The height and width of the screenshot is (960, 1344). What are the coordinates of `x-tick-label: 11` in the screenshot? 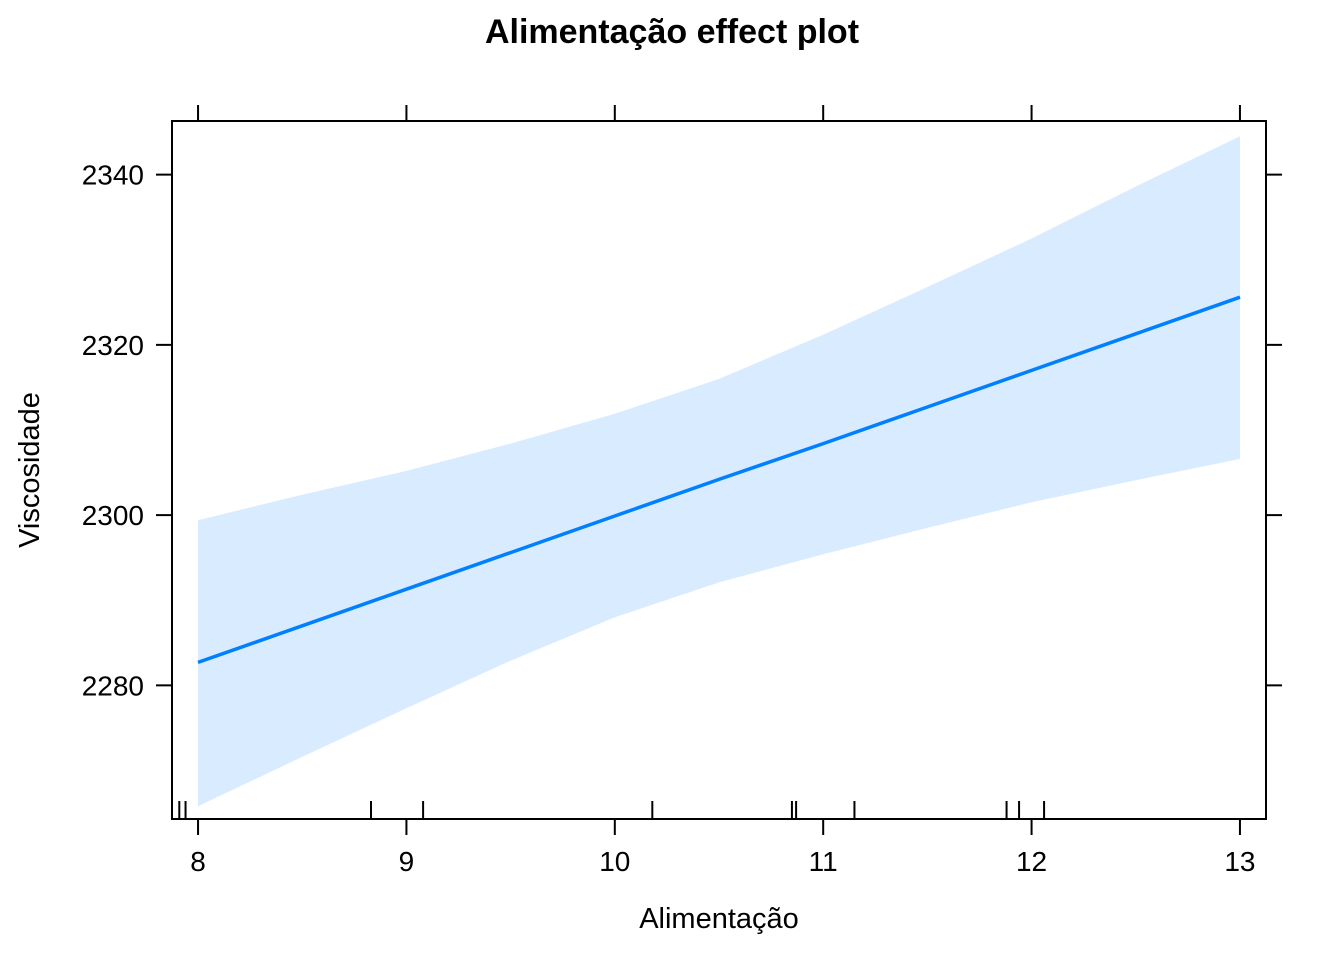 It's located at (823, 861).